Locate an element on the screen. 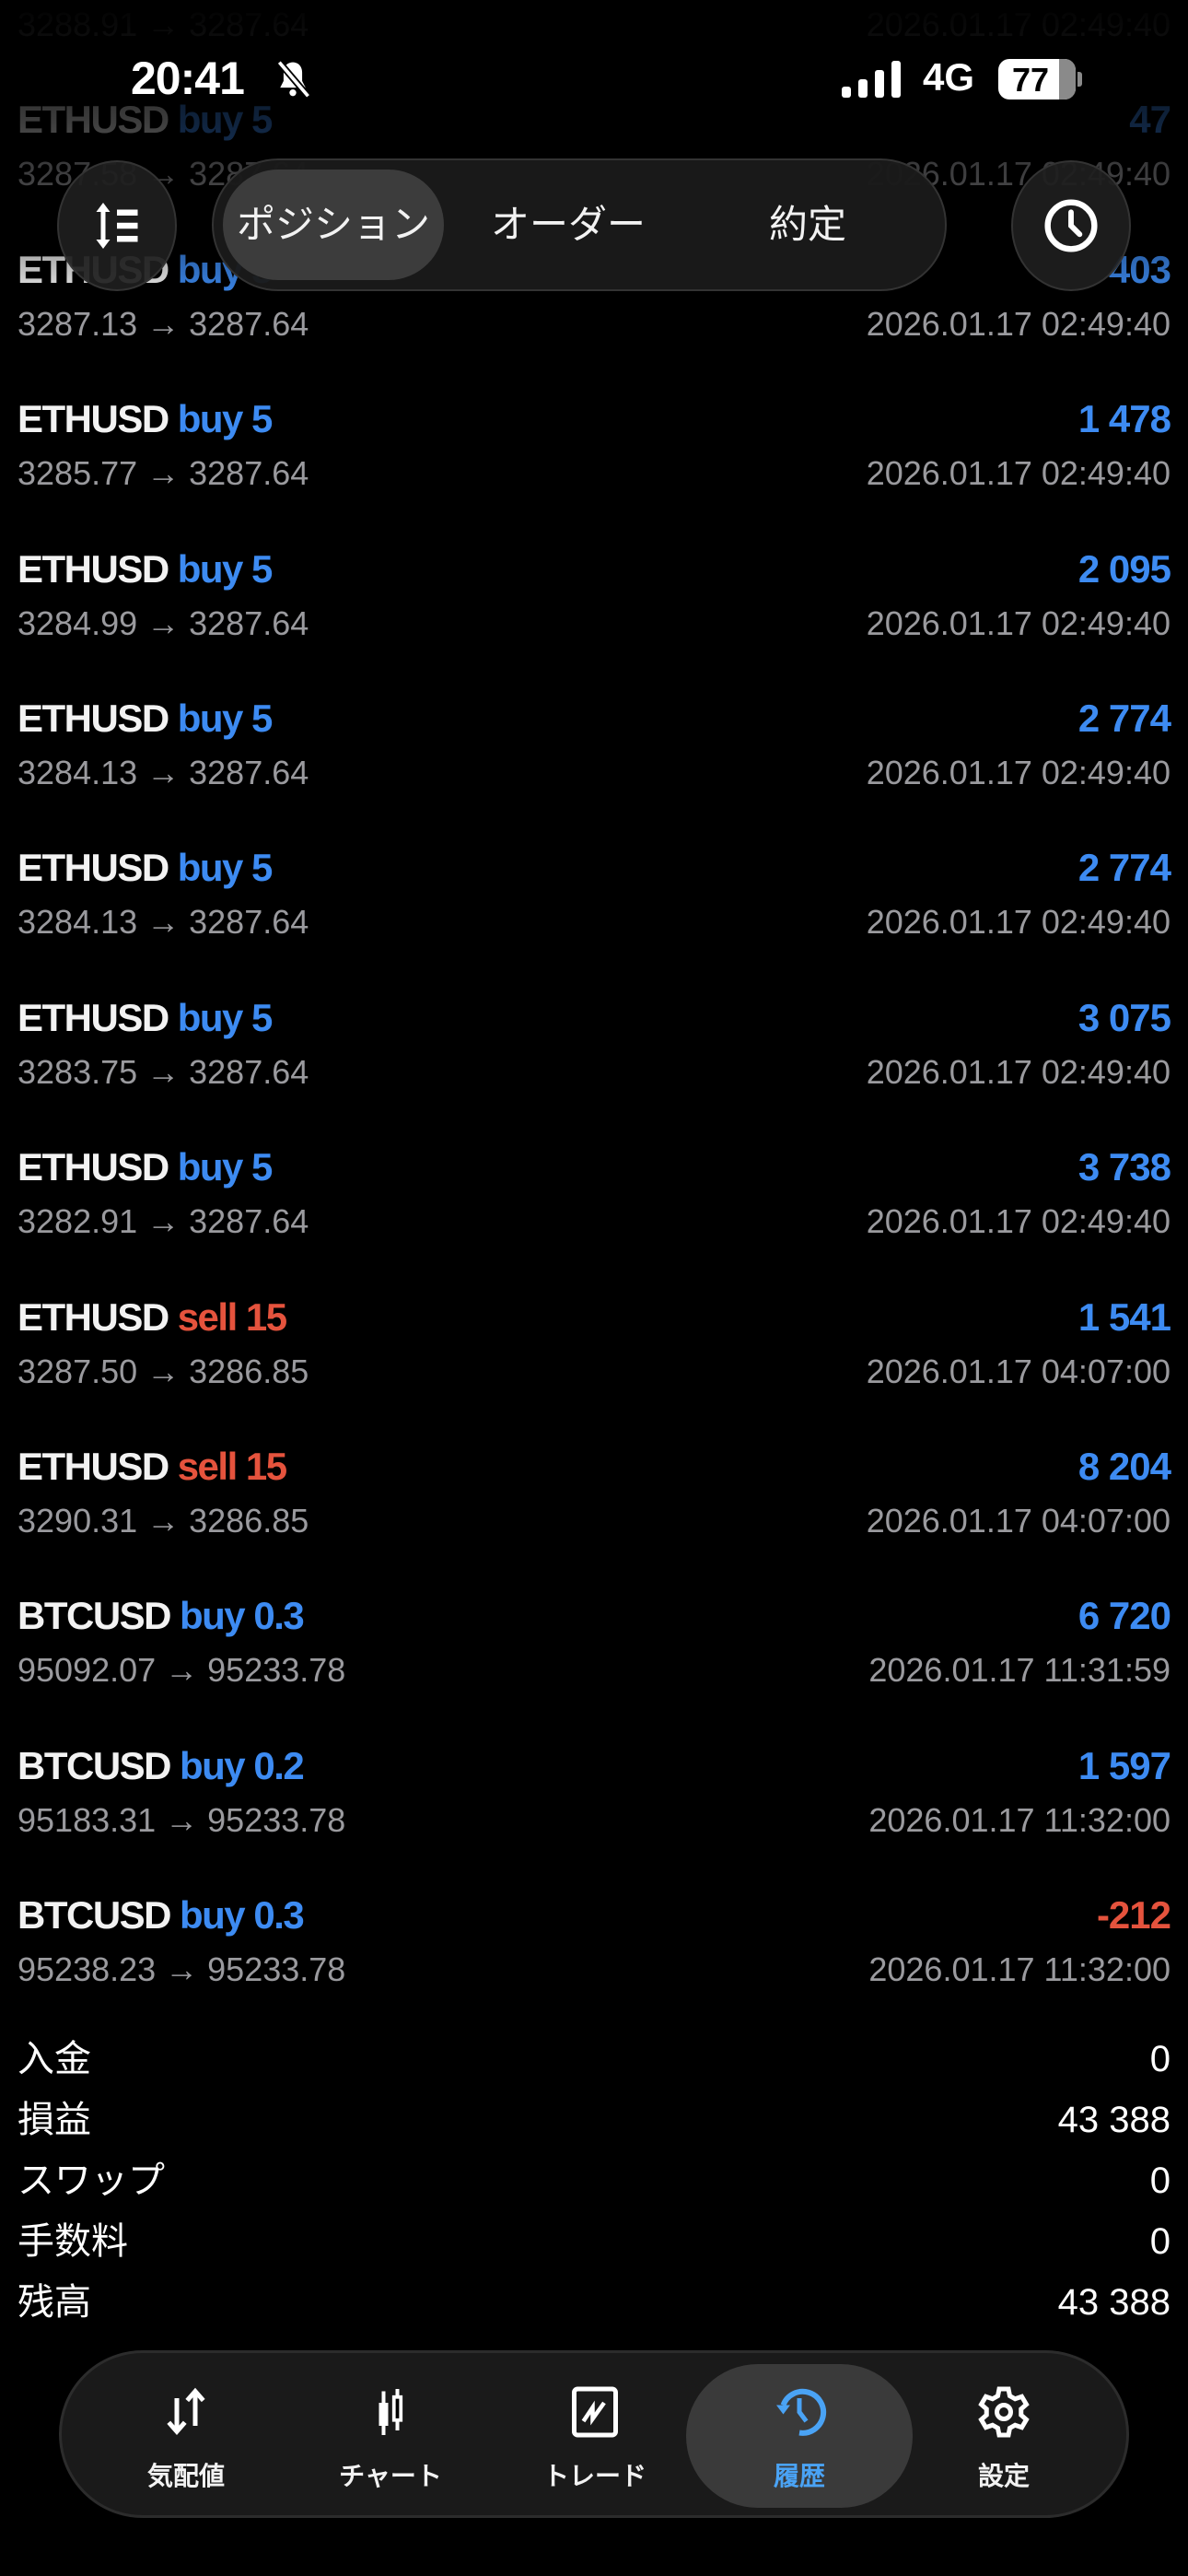 Image resolution: width=1188 pixels, height=2576 pixels. deal-profit: 3 738 is located at coordinates (1124, 1167).